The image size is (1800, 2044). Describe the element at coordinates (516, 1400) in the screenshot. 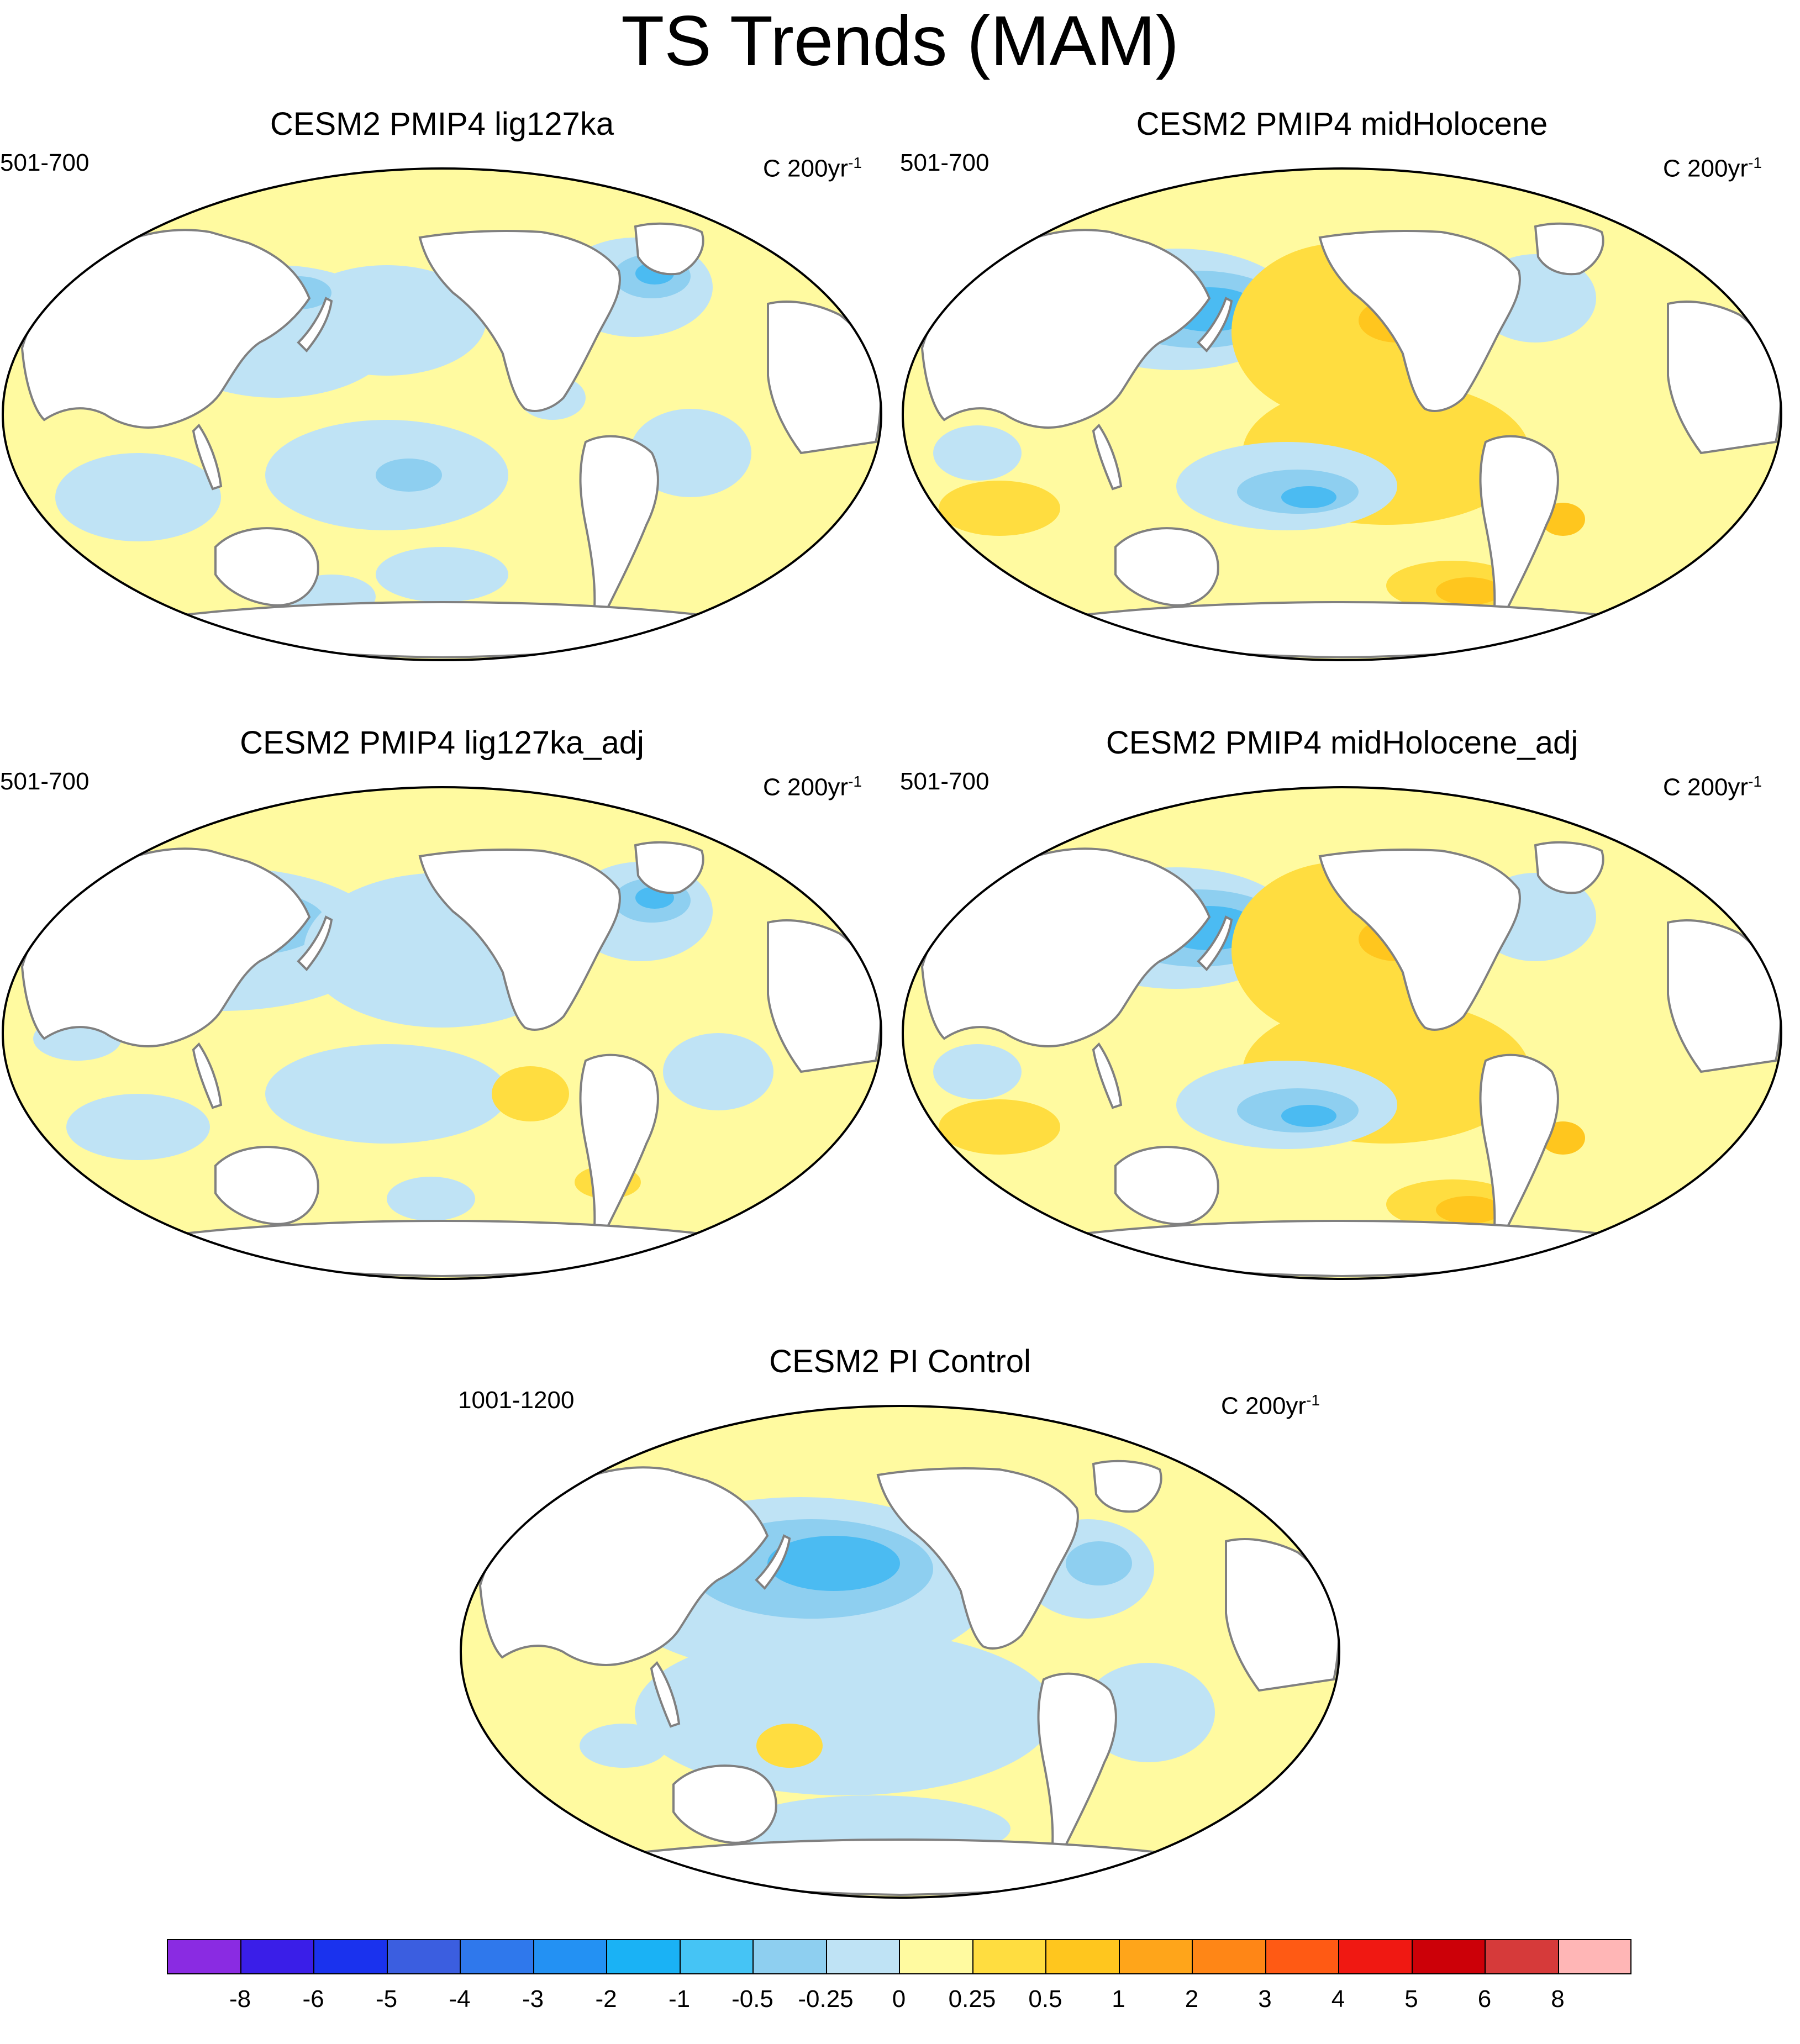

I see `period-label: 1001-1200` at that location.